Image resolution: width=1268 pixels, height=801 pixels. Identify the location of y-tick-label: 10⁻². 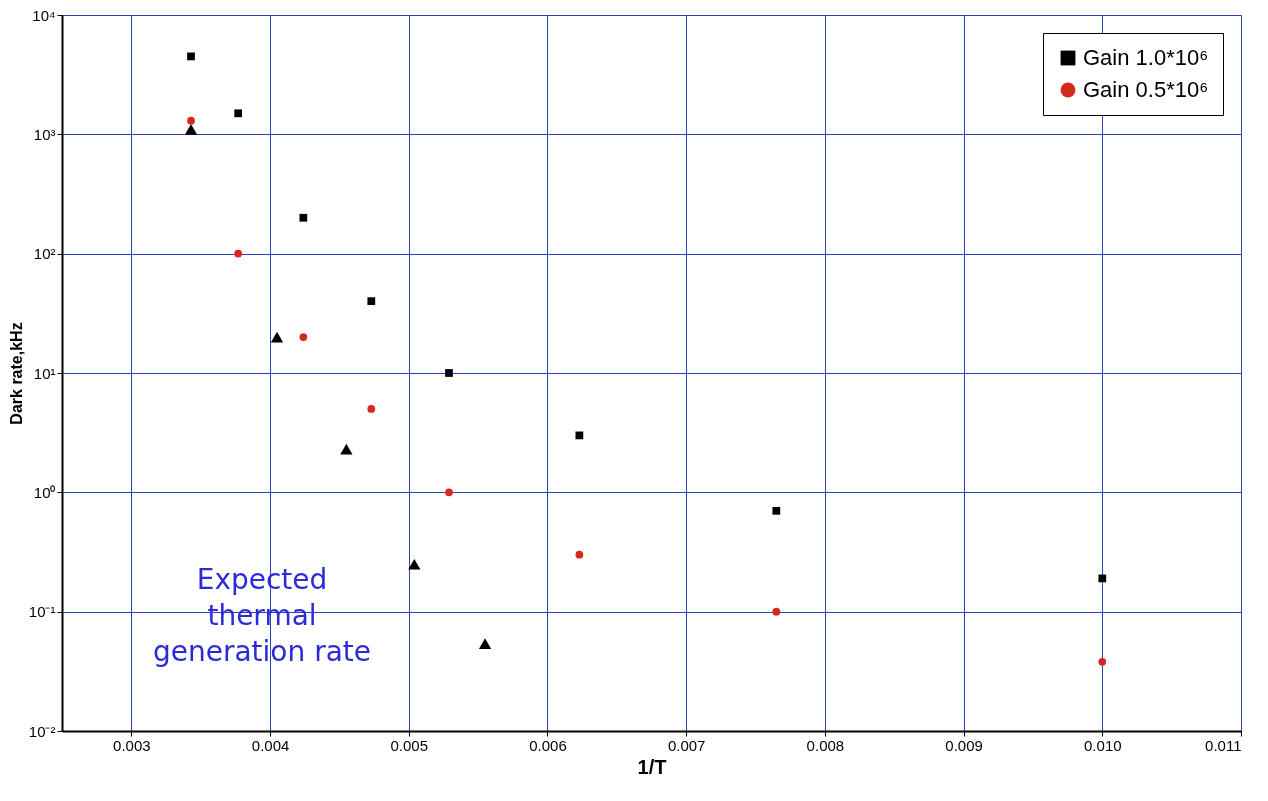
(42, 731).